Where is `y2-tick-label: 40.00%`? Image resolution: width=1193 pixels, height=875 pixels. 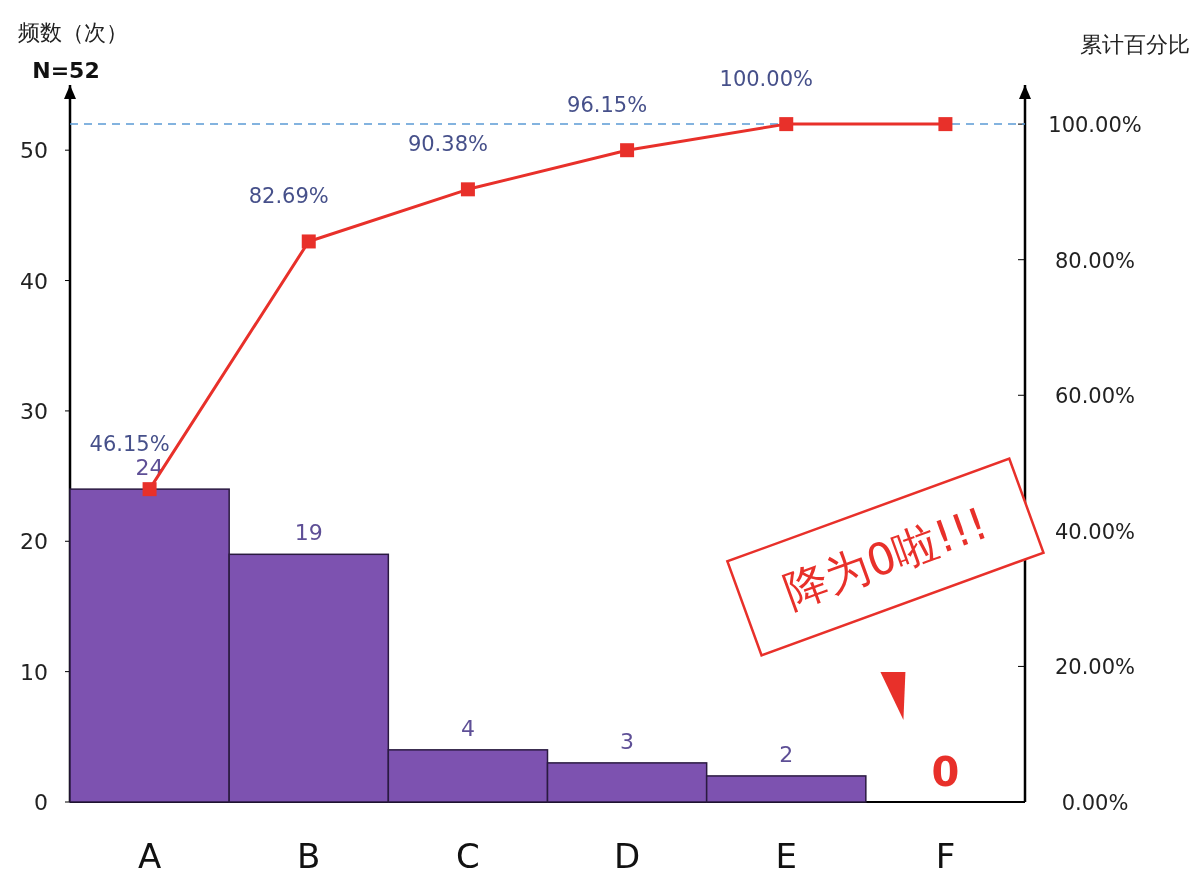
y2-tick-label: 40.00% is located at coordinates (1095, 531).